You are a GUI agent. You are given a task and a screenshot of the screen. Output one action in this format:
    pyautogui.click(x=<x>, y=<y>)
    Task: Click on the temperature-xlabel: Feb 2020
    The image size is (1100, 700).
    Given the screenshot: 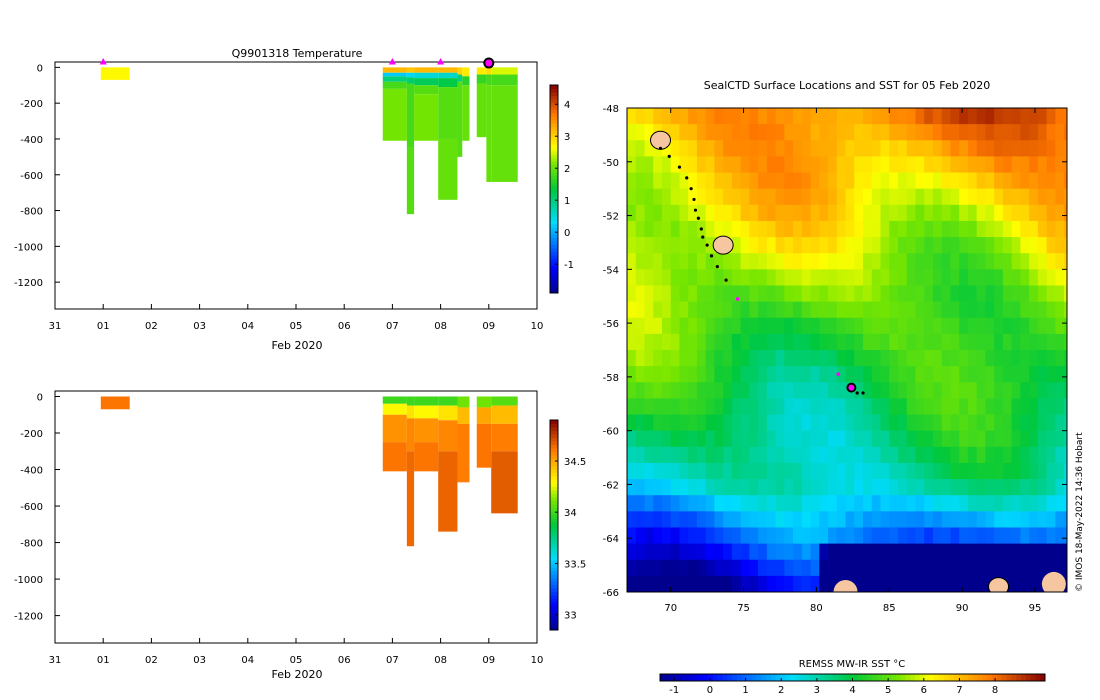 What is the action you would take?
    pyautogui.click(x=297, y=345)
    